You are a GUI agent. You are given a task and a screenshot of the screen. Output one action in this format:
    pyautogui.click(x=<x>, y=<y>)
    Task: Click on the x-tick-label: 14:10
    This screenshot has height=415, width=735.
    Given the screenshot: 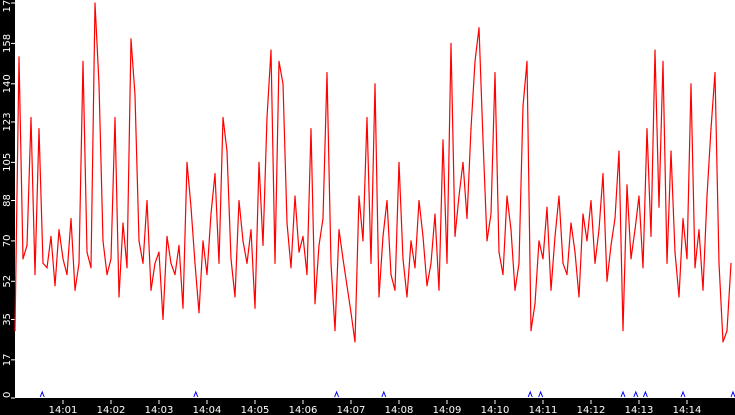 What is the action you would take?
    pyautogui.click(x=495, y=410)
    